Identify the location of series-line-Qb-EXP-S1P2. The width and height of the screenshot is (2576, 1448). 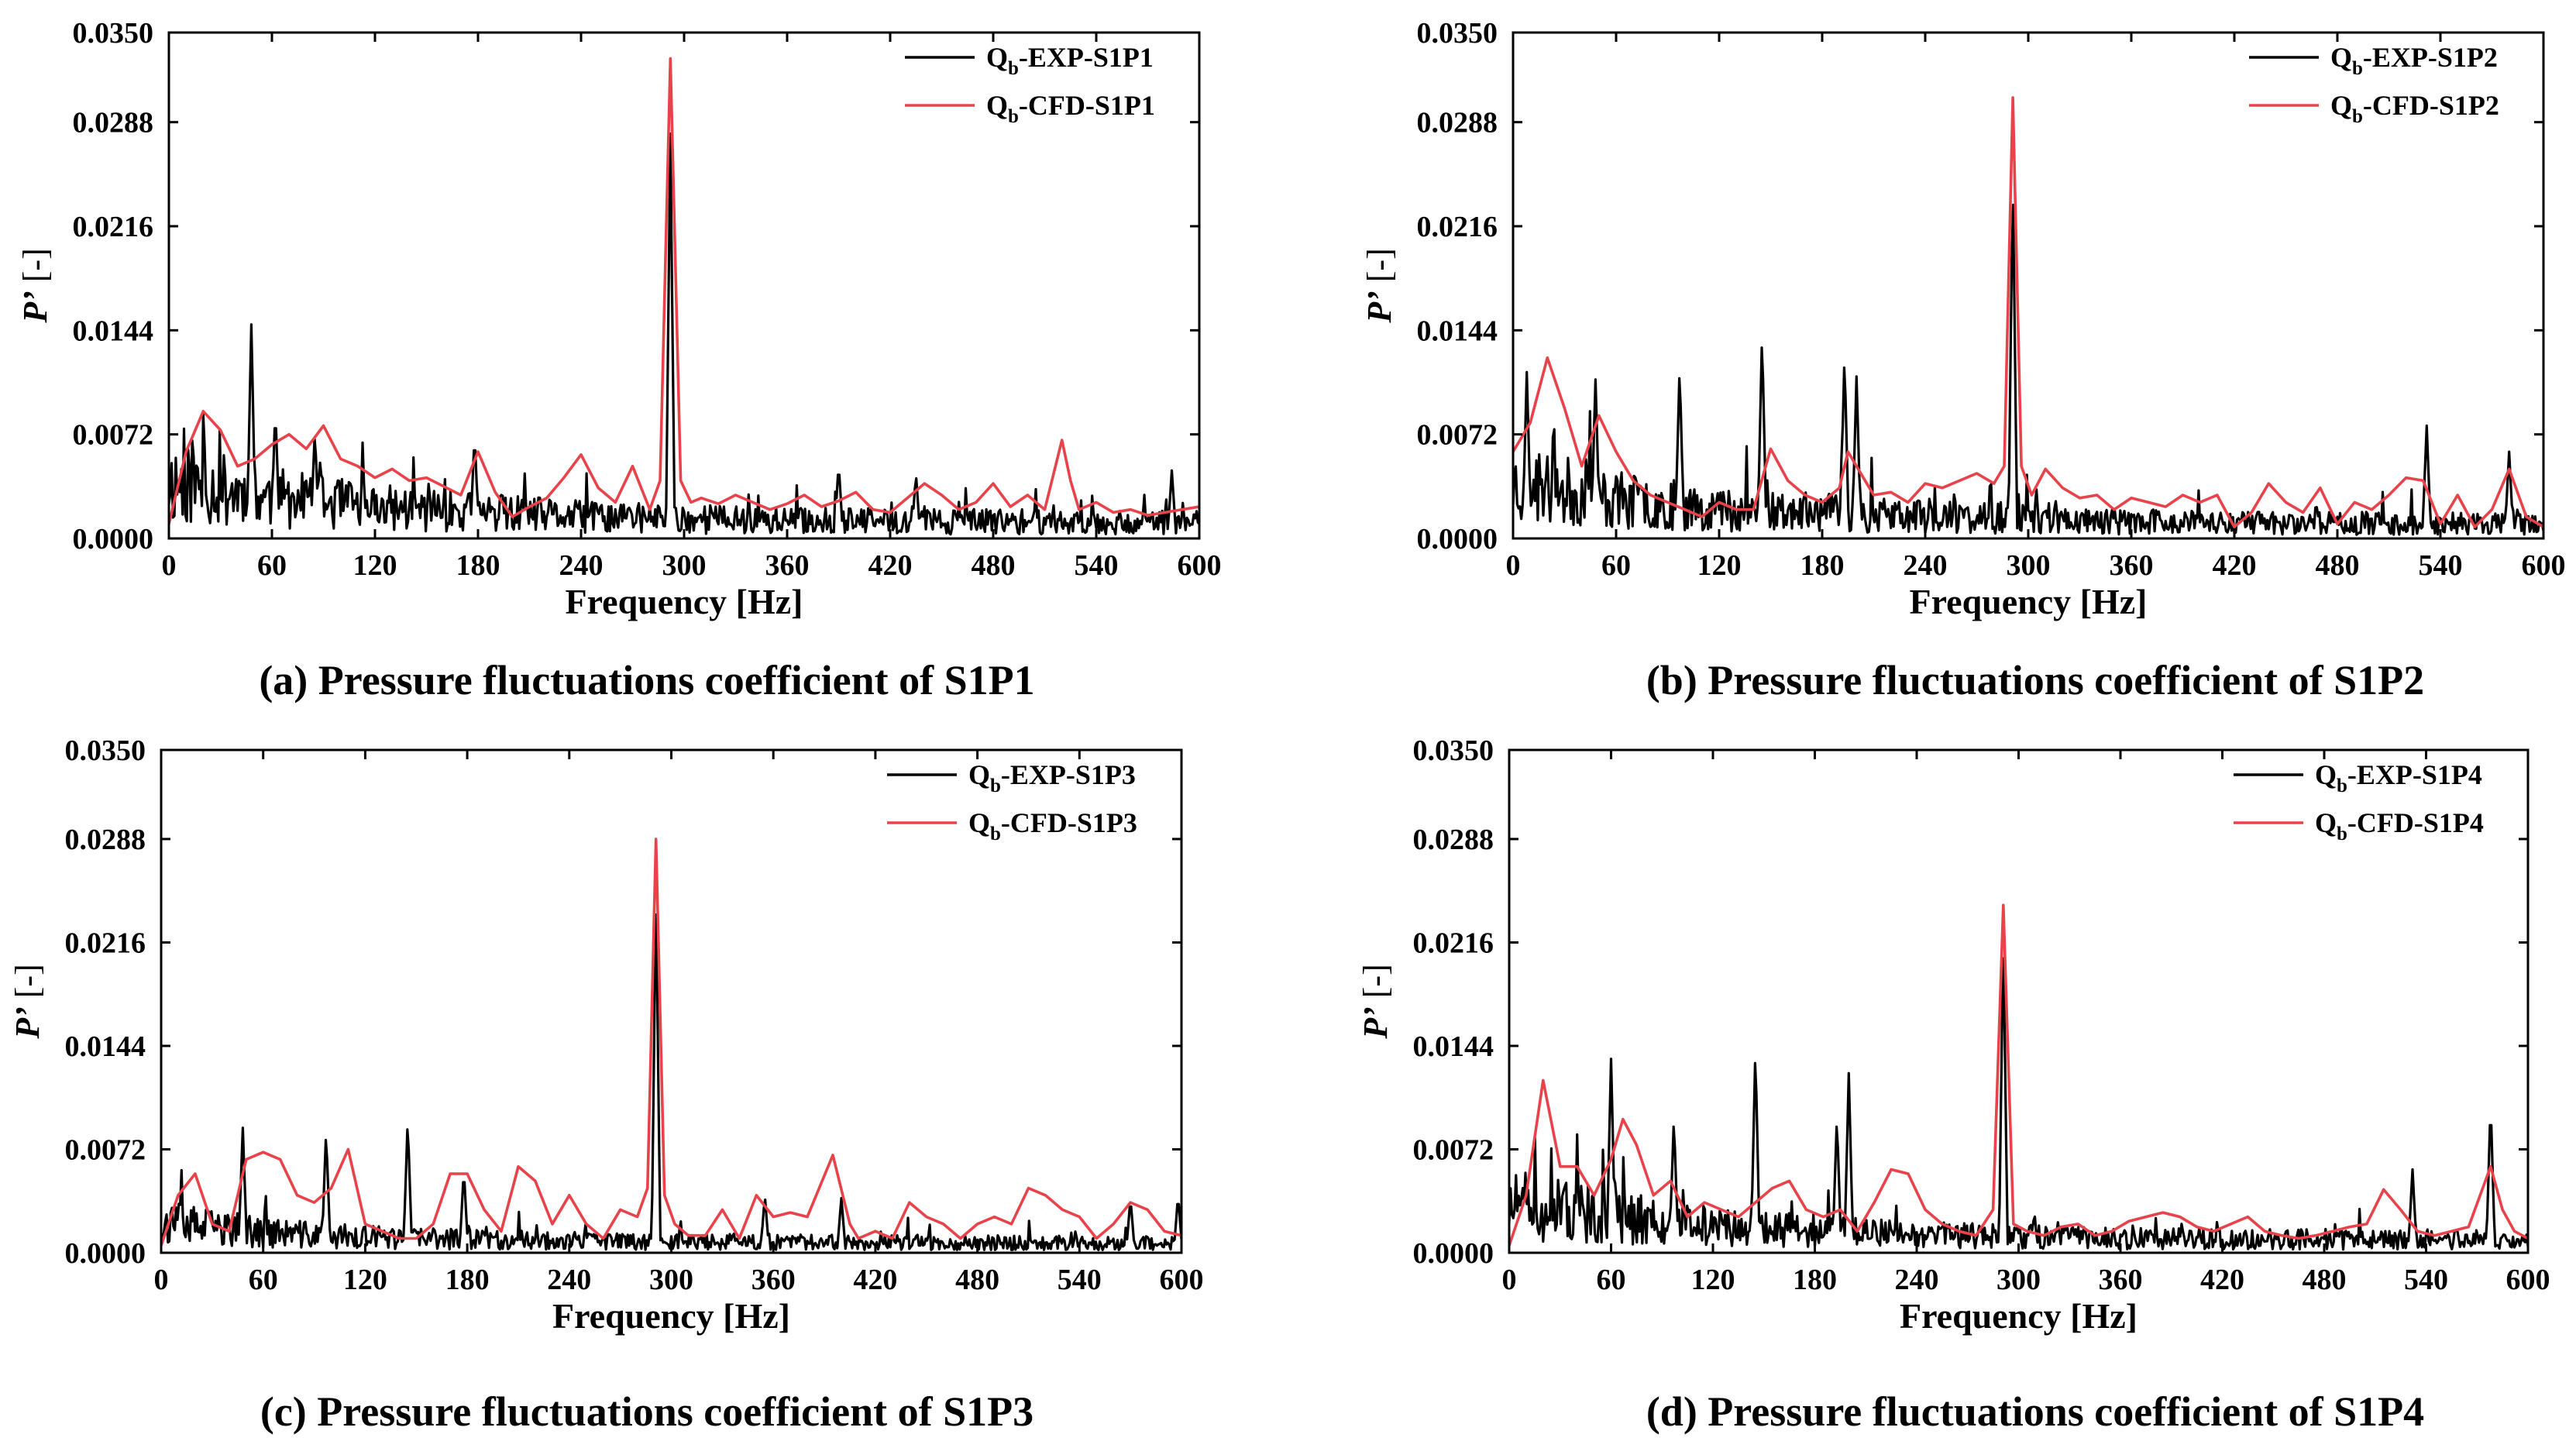
(2028, 369).